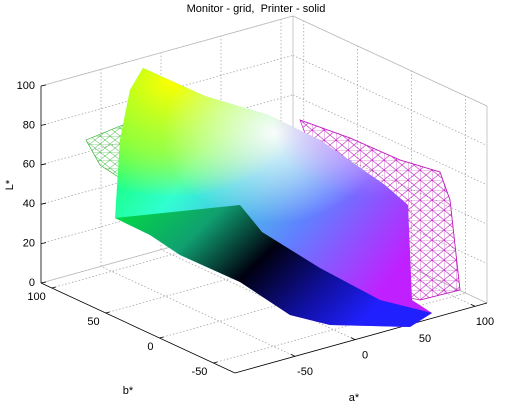 The image size is (512, 404). I want to click on x-axis-label: a*, so click(354, 398).